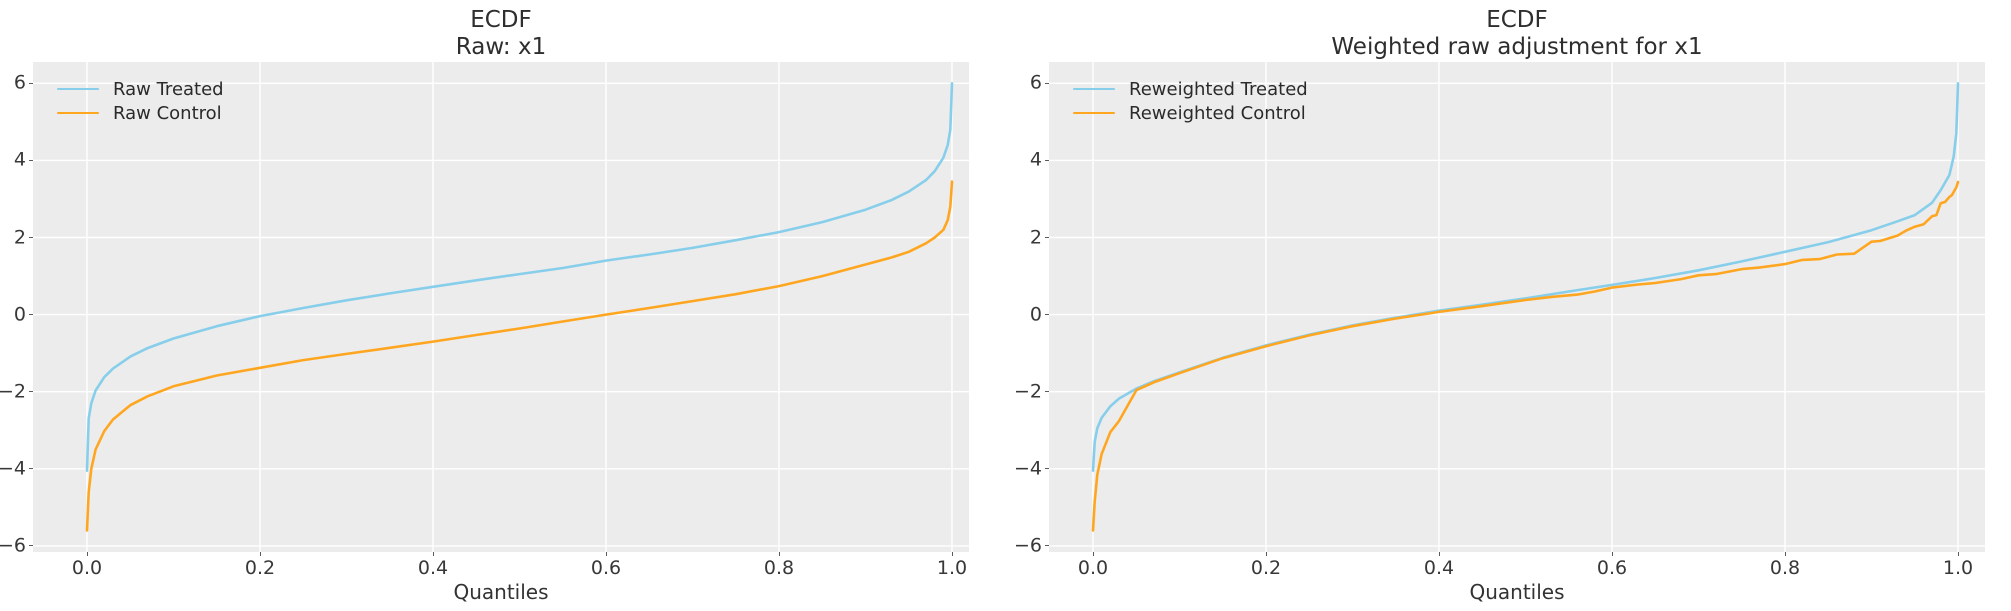  Describe the element at coordinates (1517, 47) in the screenshot. I see `right-plot-title-line2: Weighted raw adjustment for x1` at that location.